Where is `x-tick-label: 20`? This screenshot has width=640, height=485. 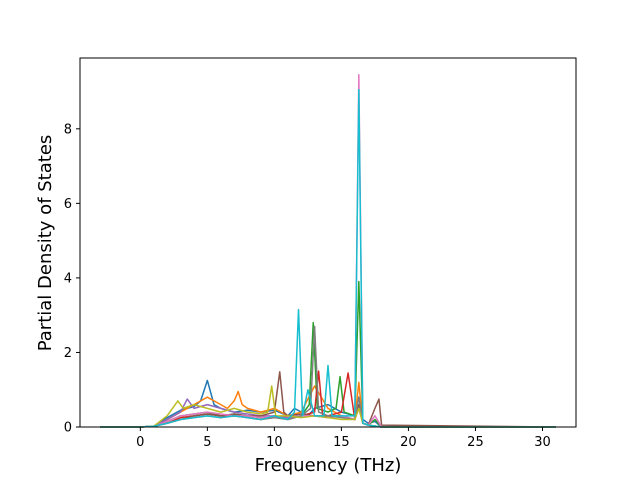 x-tick-label: 20 is located at coordinates (408, 442).